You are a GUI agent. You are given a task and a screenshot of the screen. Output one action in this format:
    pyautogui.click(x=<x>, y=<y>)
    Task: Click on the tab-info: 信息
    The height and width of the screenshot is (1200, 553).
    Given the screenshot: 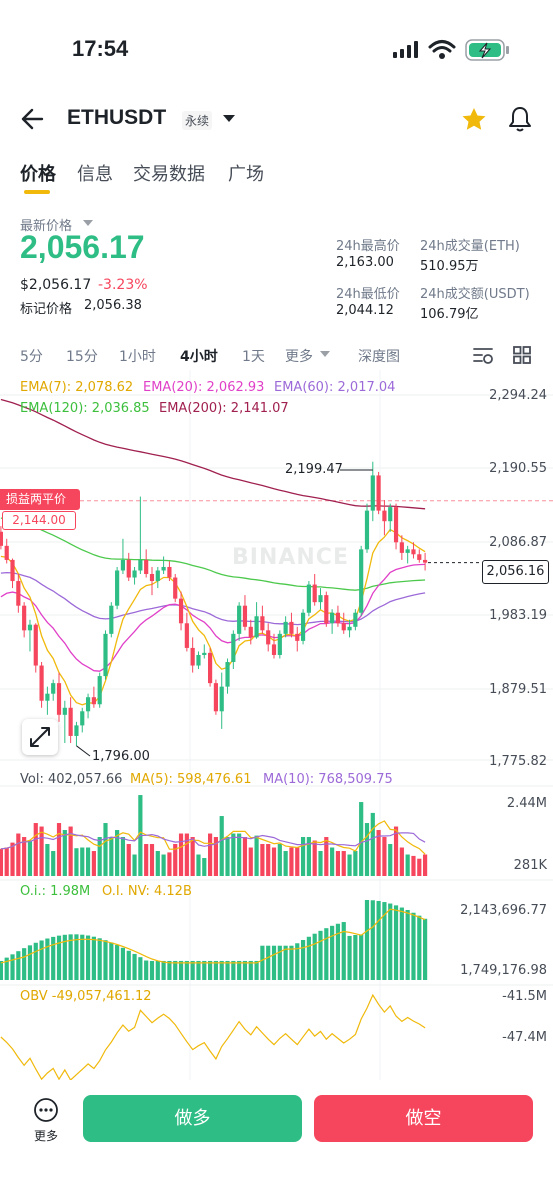 What is the action you would take?
    pyautogui.click(x=95, y=174)
    